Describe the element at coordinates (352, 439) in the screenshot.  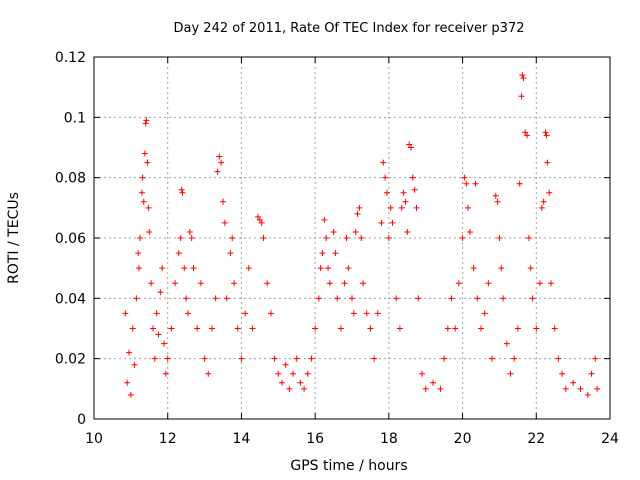
I see `x-tick-labels: 10 12 14 16 18 20 22 24` at that location.